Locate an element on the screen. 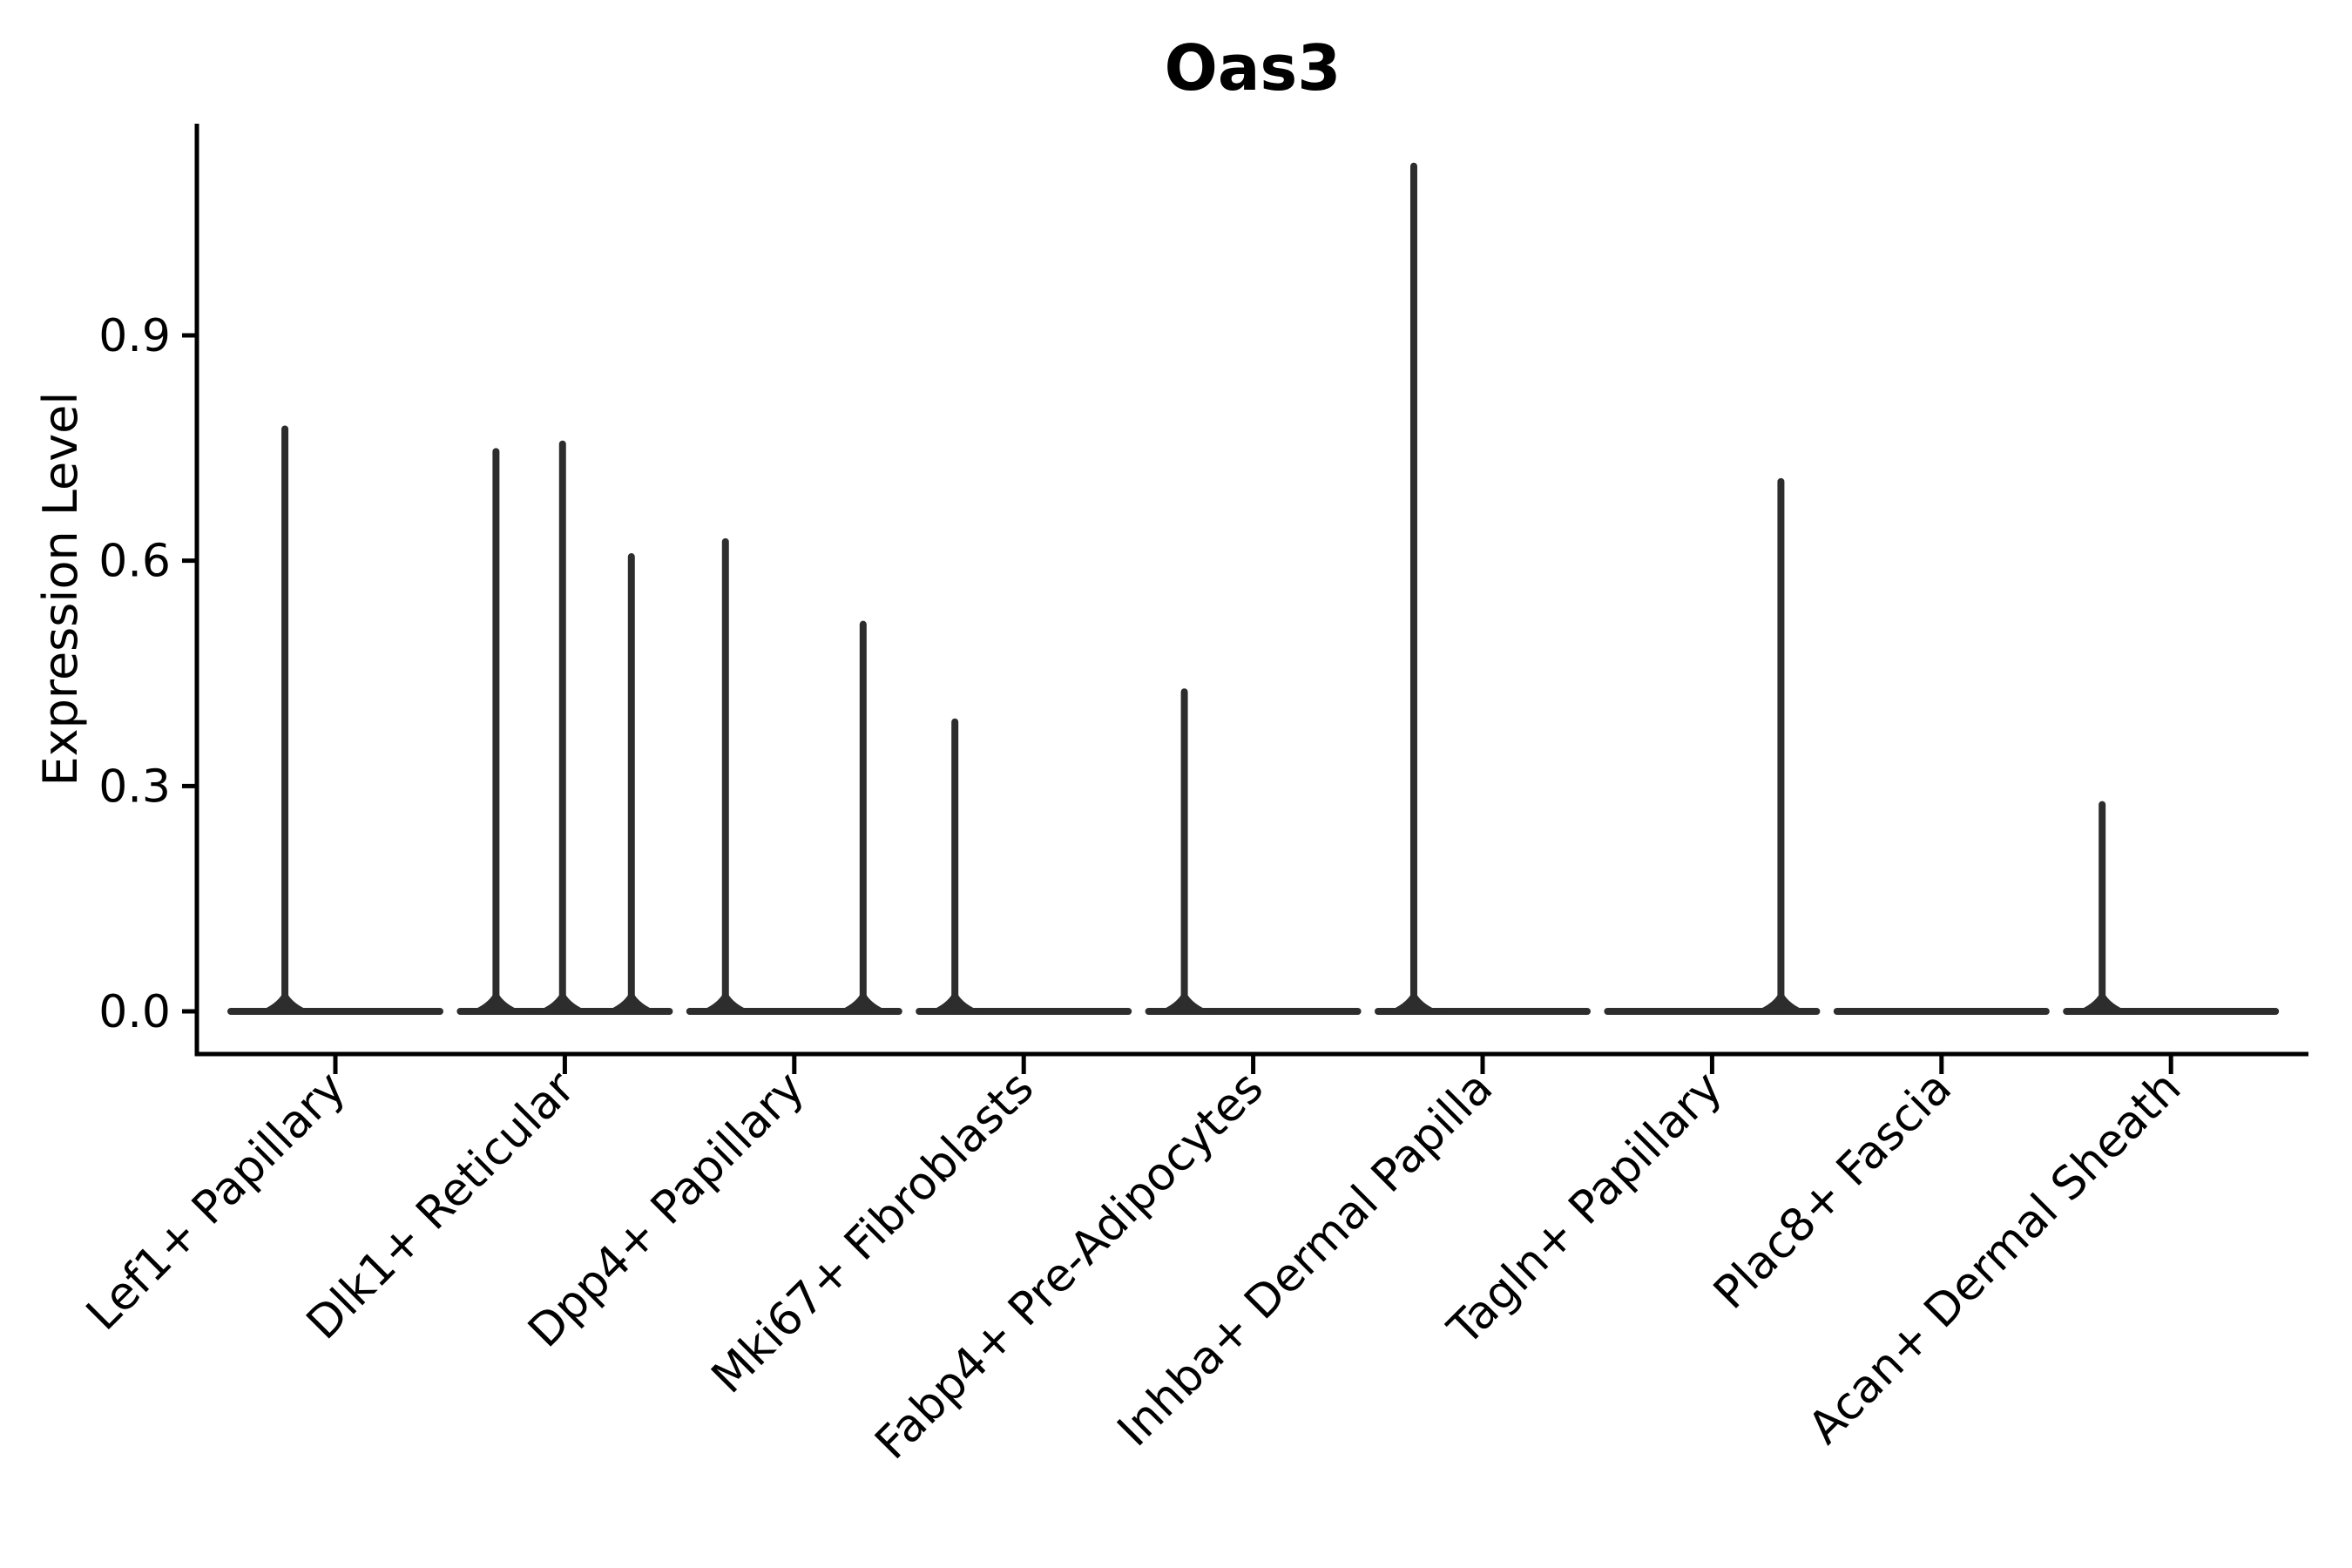 This screenshot has height=1568, width=2352. y-tick-label: 0.9 is located at coordinates (134, 336).